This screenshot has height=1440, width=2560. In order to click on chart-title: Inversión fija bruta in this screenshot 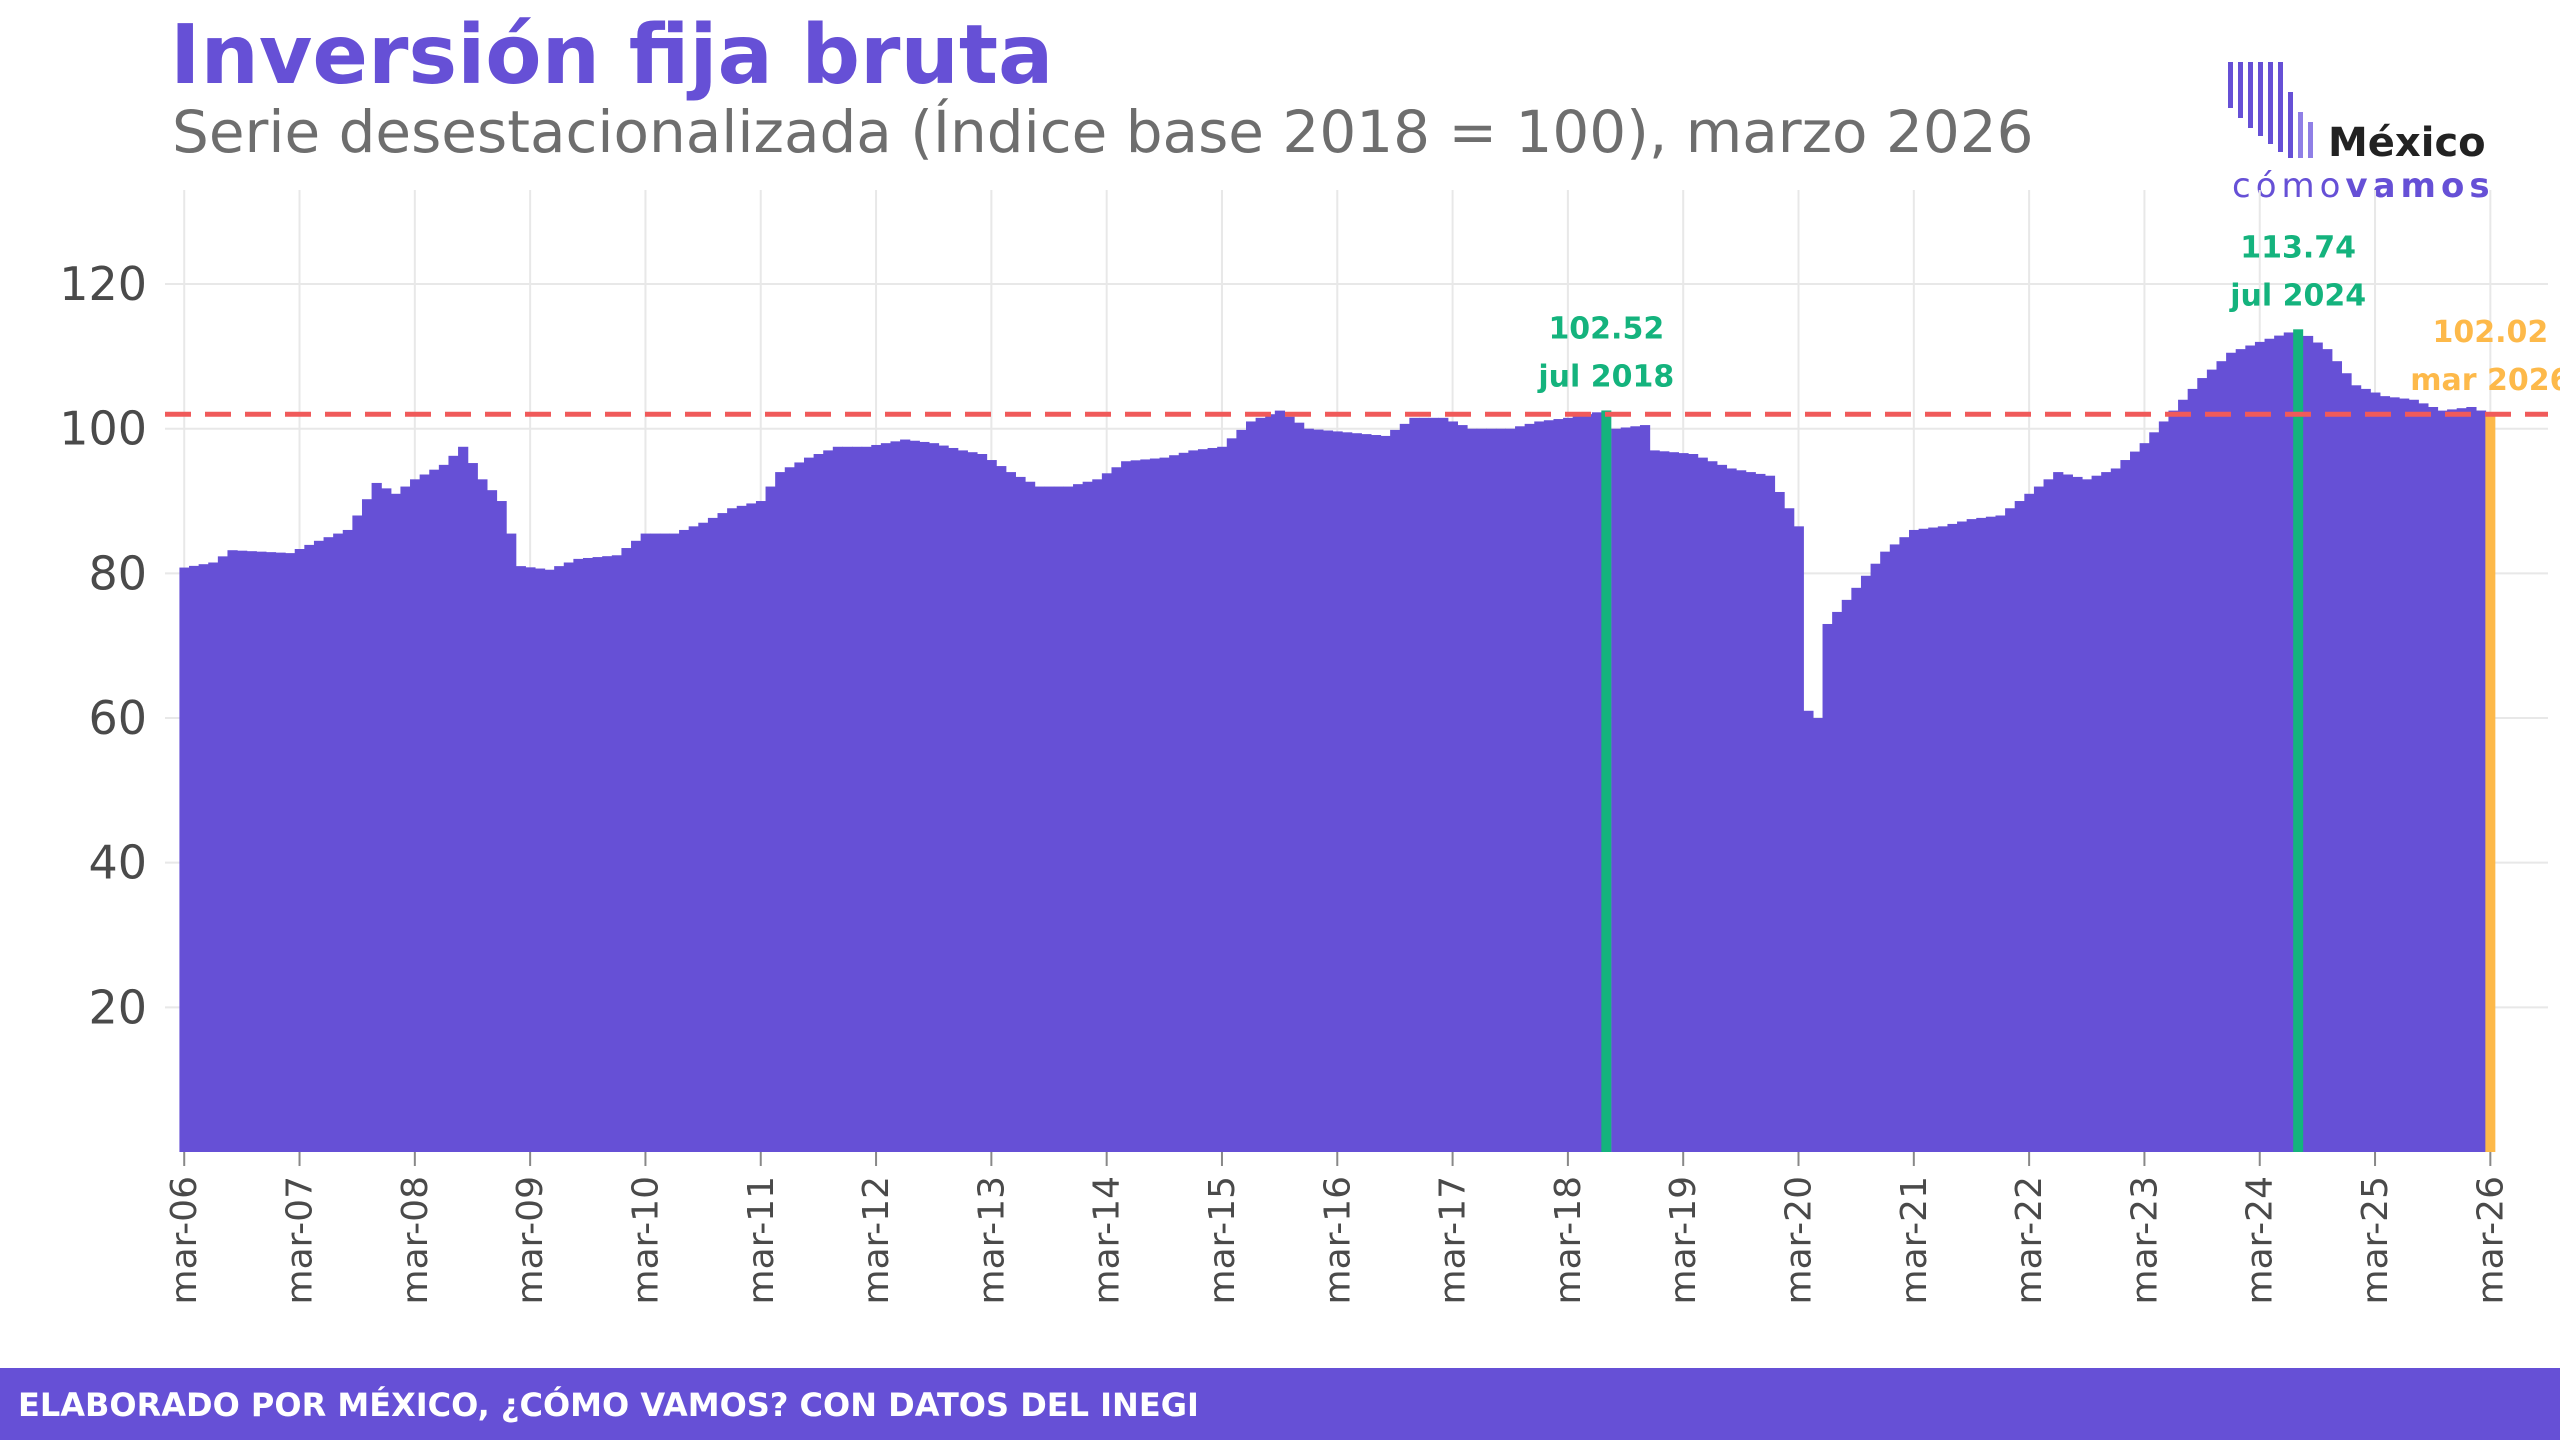, I will do `click(612, 55)`.